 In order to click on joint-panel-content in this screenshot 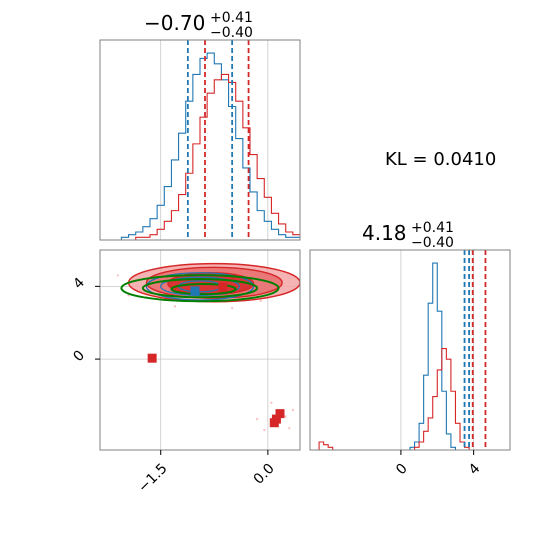, I will do `click(200, 350)`.